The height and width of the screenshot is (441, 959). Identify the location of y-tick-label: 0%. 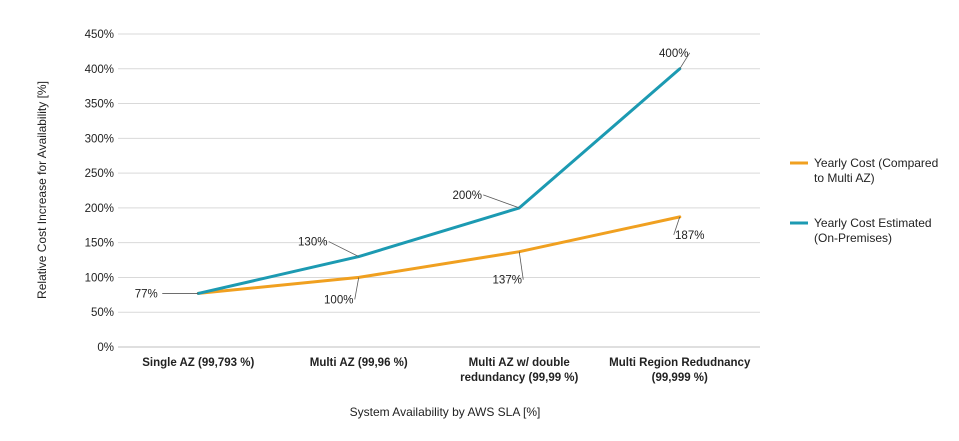
(105, 348).